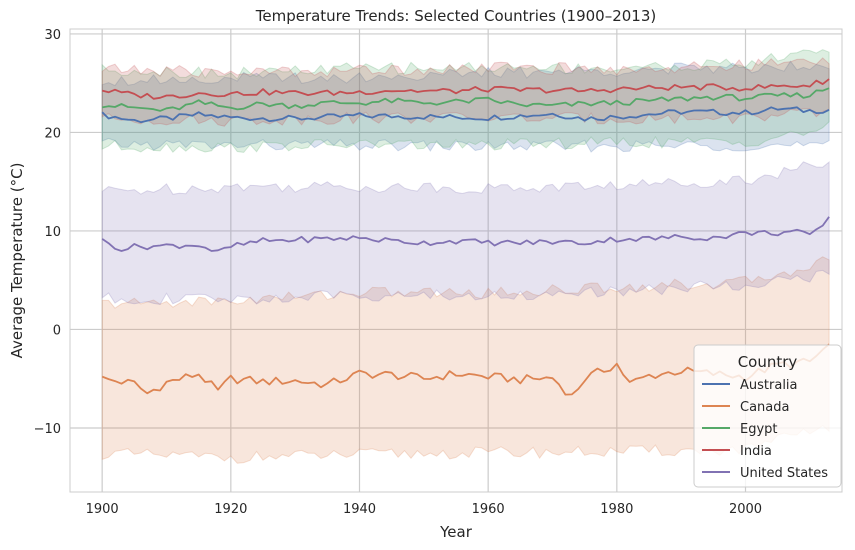 Image resolution: width=855 pixels, height=550 pixels. I want to click on x-tick-label: 1980, so click(616, 509).